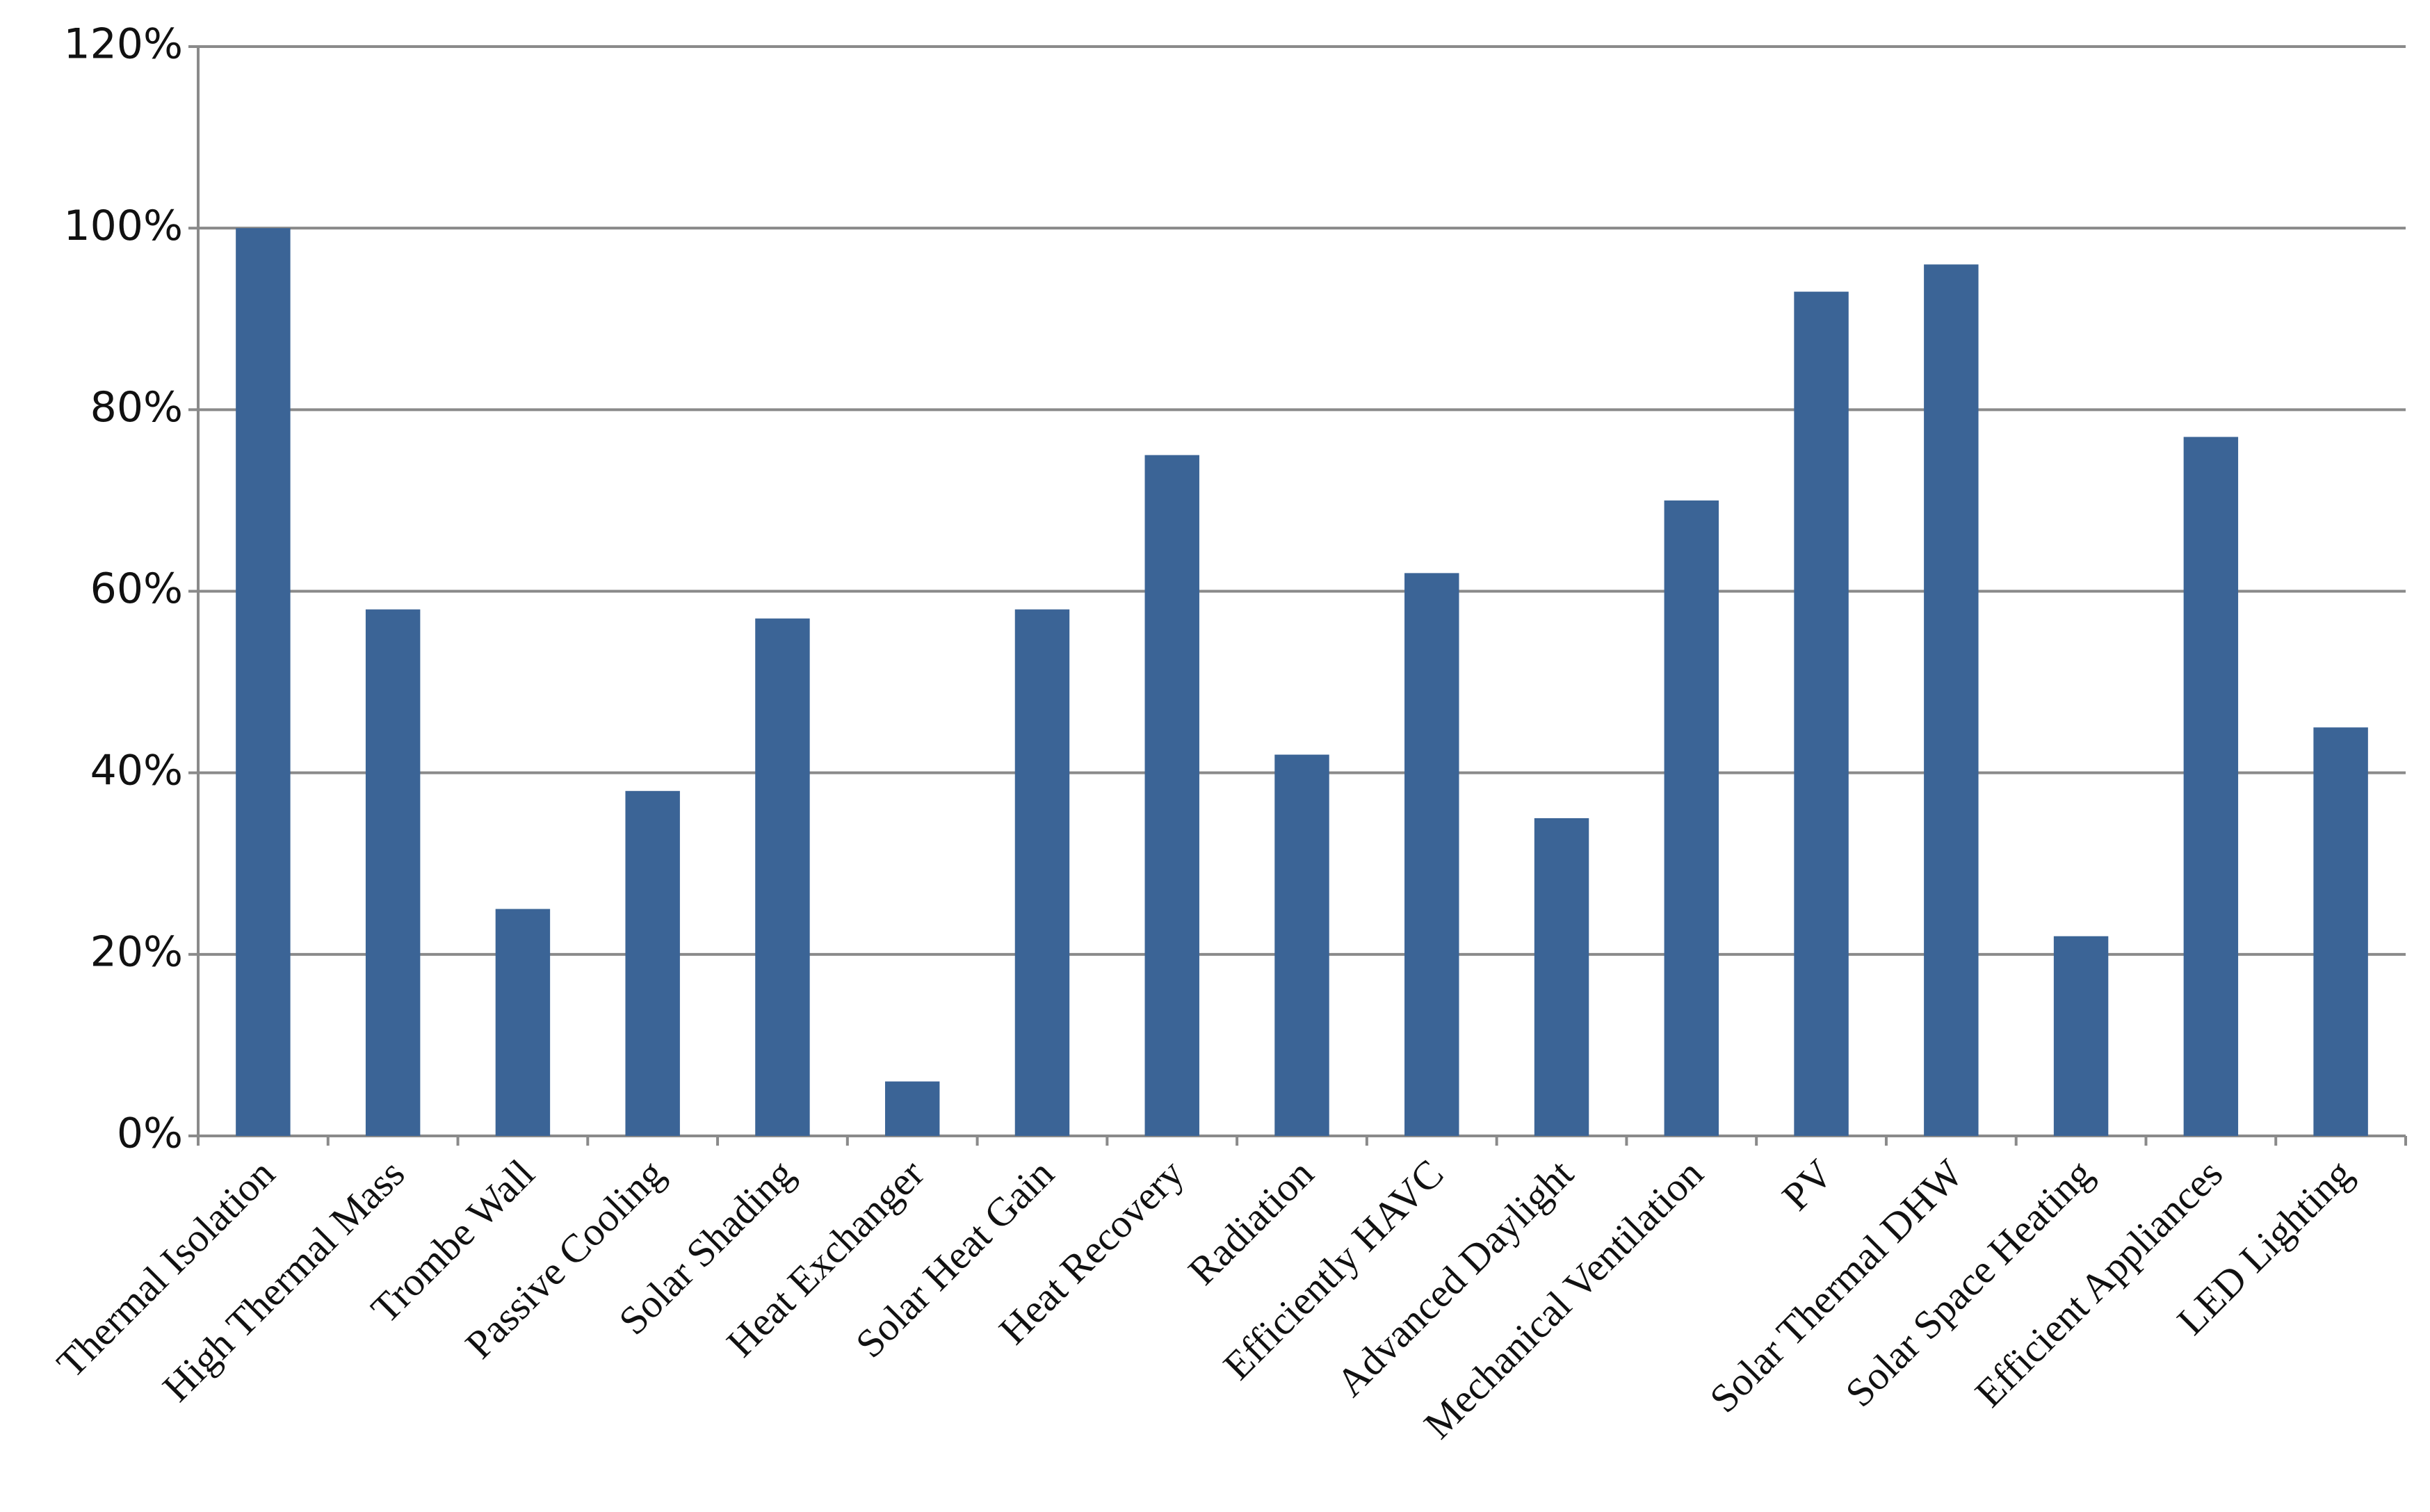 The image size is (2430, 1512). I want to click on x-tick-label: Advanced Daylight, so click(1454, 1278).